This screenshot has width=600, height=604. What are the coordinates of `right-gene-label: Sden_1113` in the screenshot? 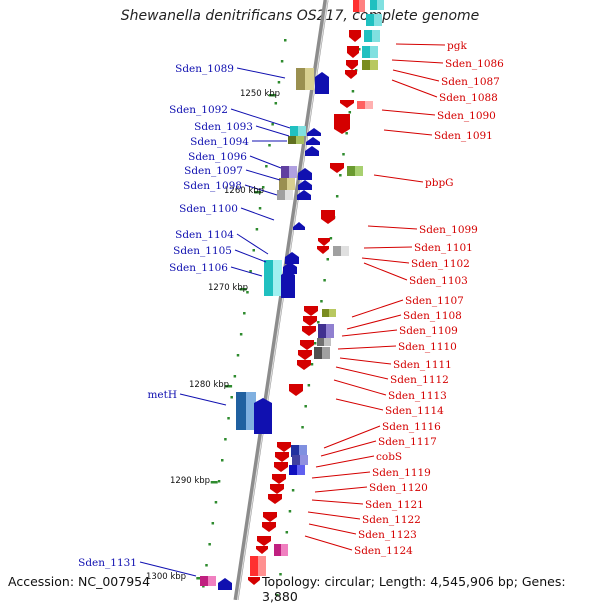 It's located at (417, 396).